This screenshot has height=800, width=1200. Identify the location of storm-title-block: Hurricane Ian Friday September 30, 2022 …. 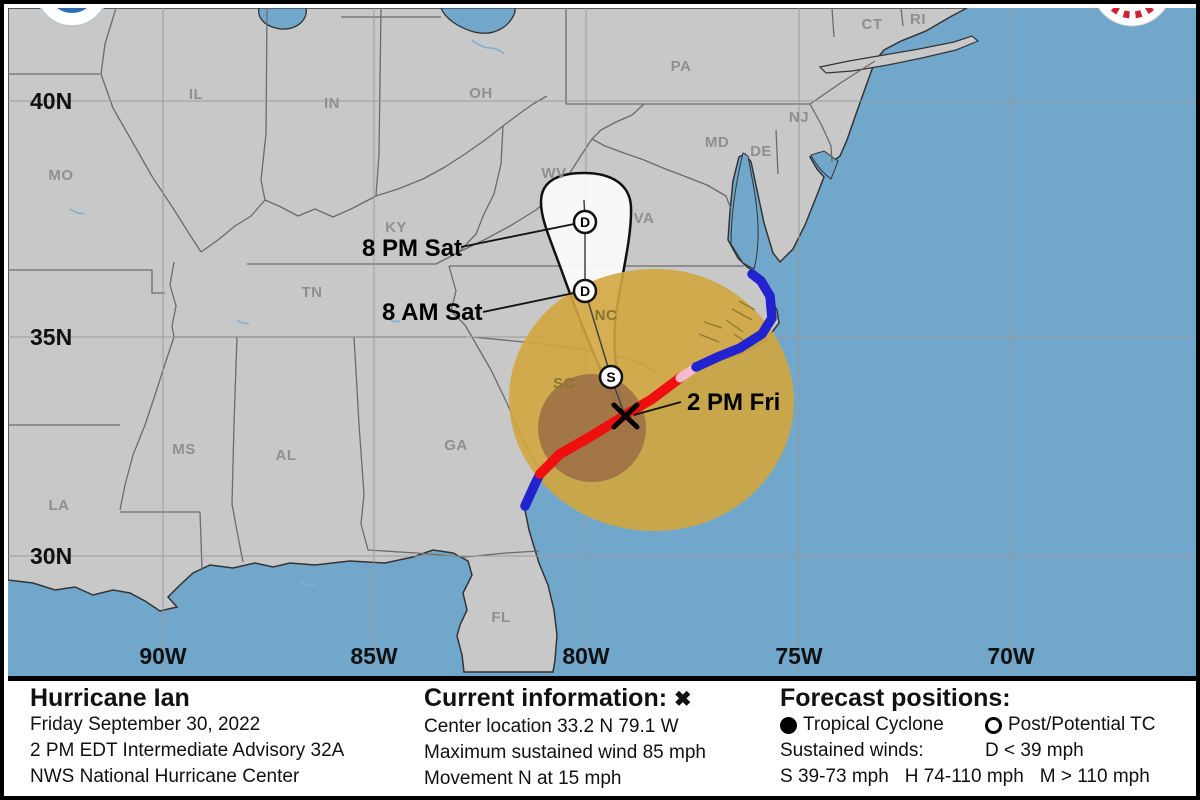
(220, 737).